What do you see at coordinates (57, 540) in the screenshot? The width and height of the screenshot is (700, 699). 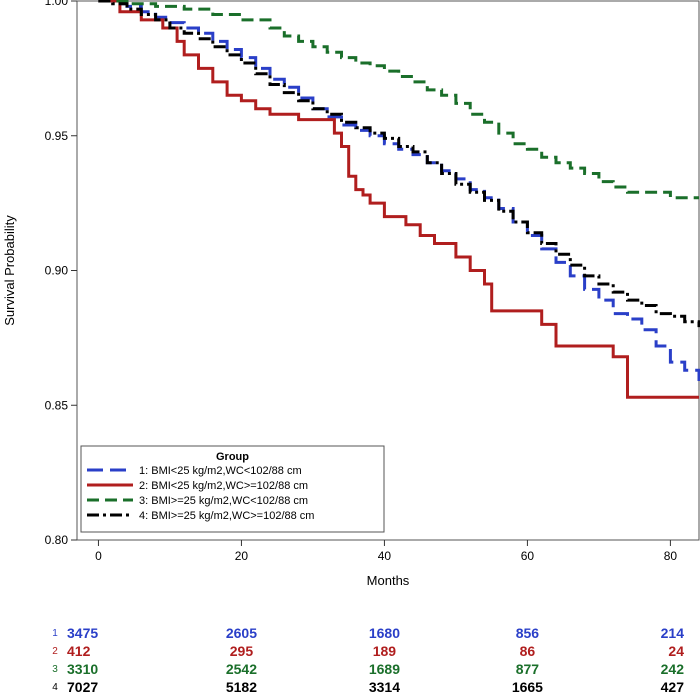 I see `y-tick-label: 0.80` at bounding box center [57, 540].